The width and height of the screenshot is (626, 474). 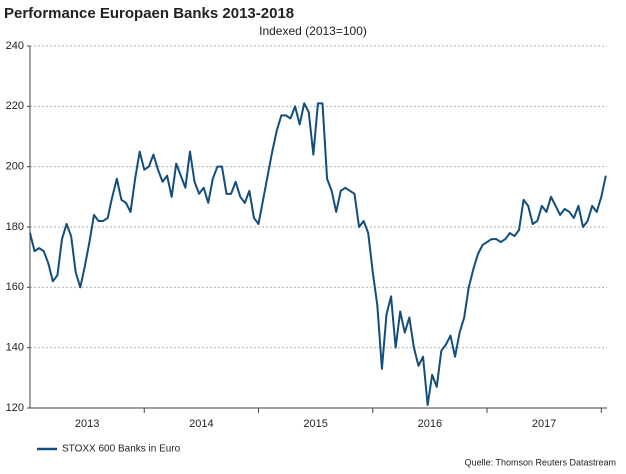 What do you see at coordinates (15, 106) in the screenshot?
I see `y-tick-label: 220` at bounding box center [15, 106].